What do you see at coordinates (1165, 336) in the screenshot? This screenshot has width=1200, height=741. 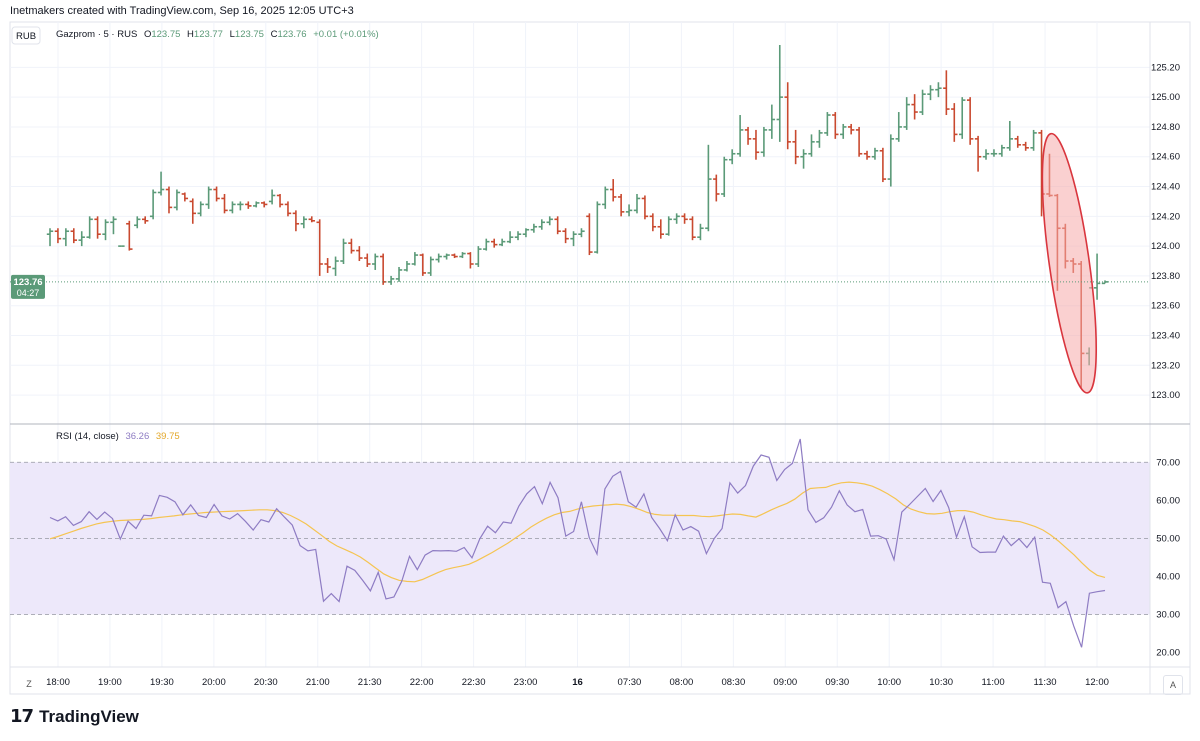 I see `price-tick-label: 123.40` at bounding box center [1165, 336].